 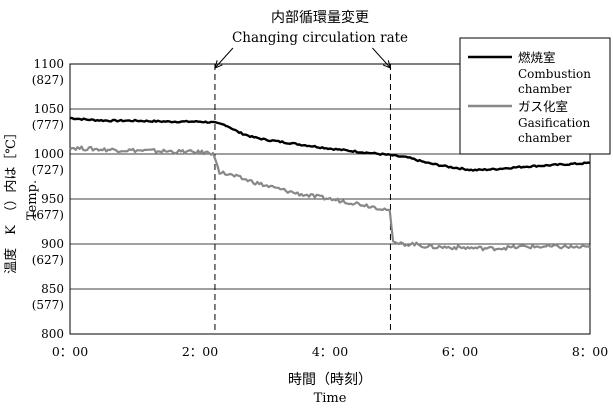 What do you see at coordinates (52, 199) in the screenshot?
I see `y-tick-label: 950` at bounding box center [52, 199].